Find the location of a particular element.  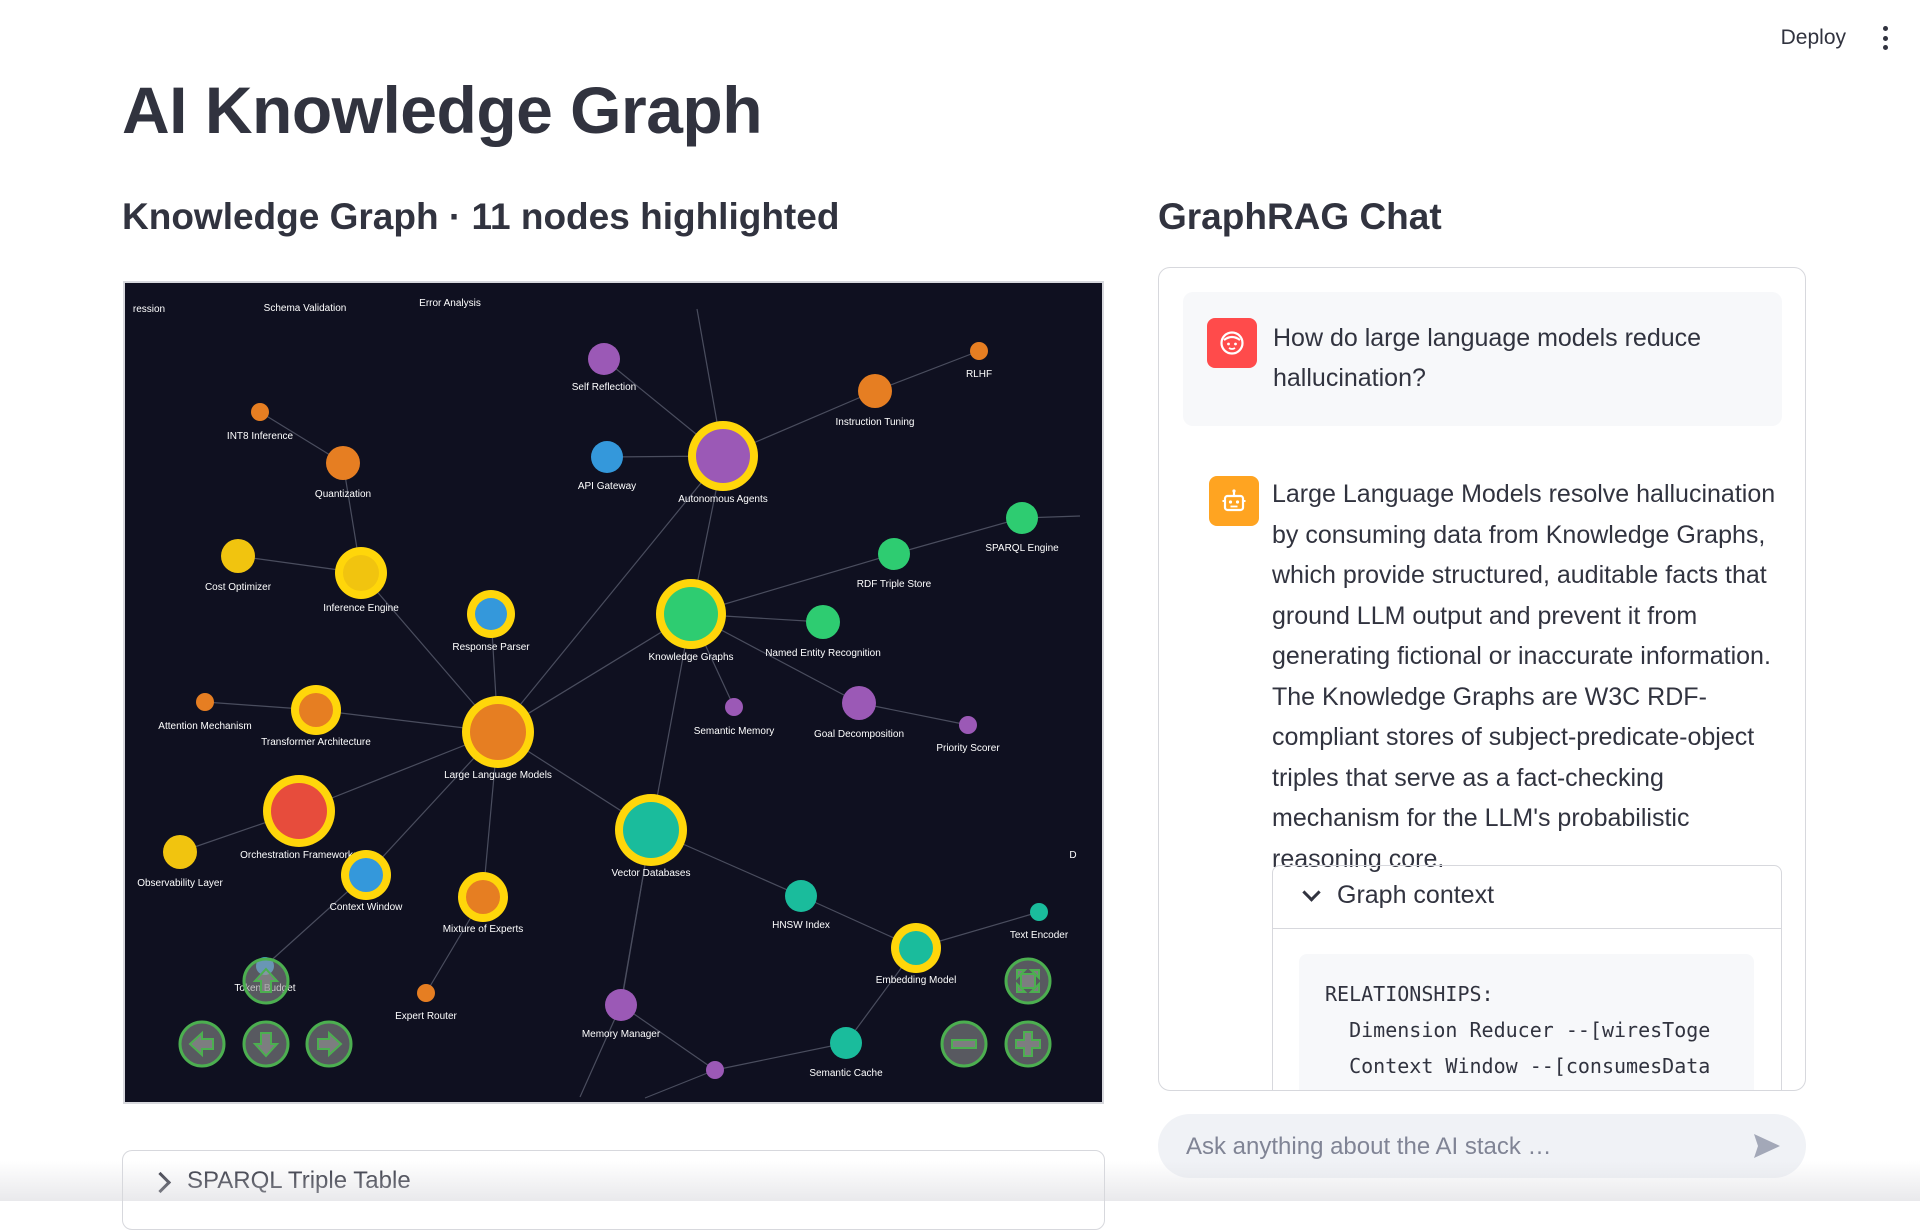

node-label: Quantization is located at coordinates (343, 494).